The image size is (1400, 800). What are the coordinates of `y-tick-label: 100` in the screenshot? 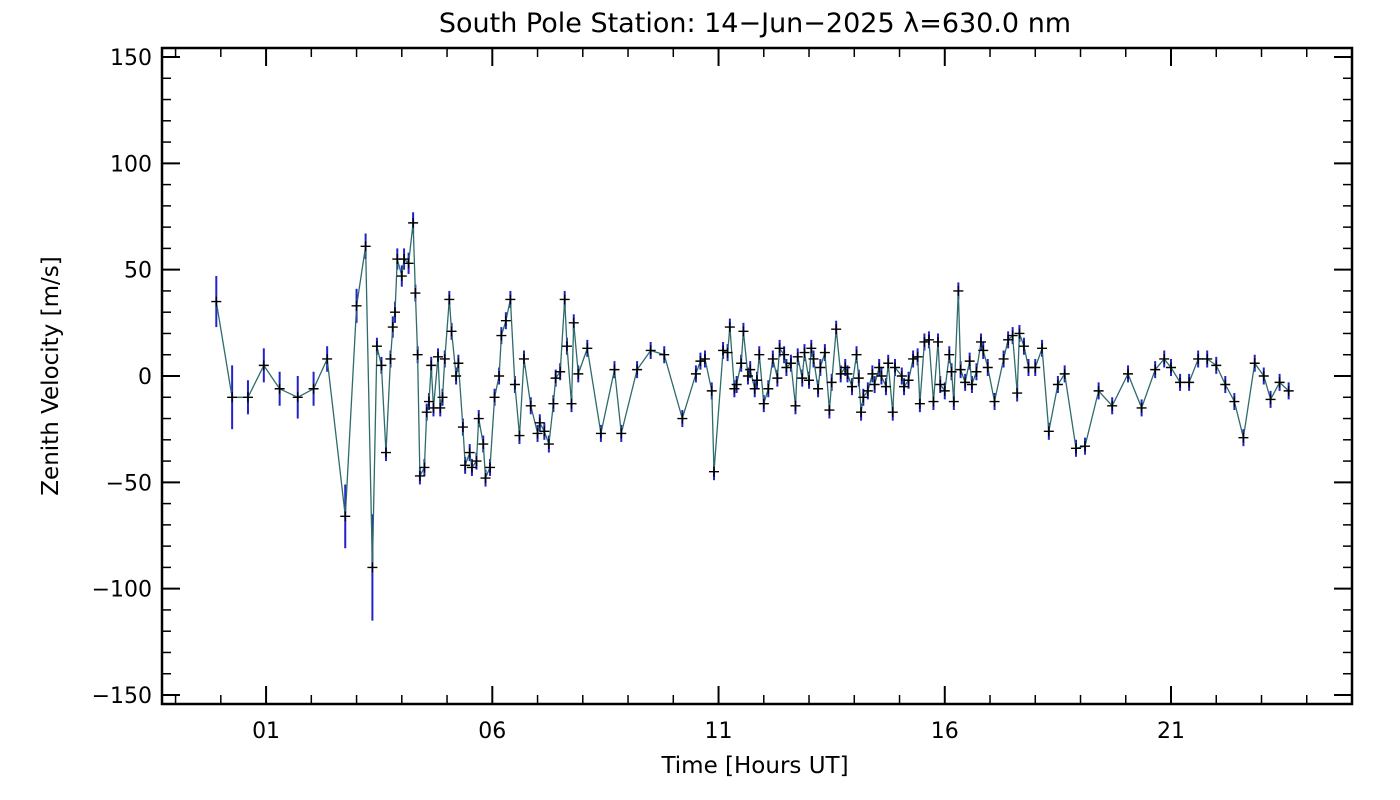 It's located at (131, 164).